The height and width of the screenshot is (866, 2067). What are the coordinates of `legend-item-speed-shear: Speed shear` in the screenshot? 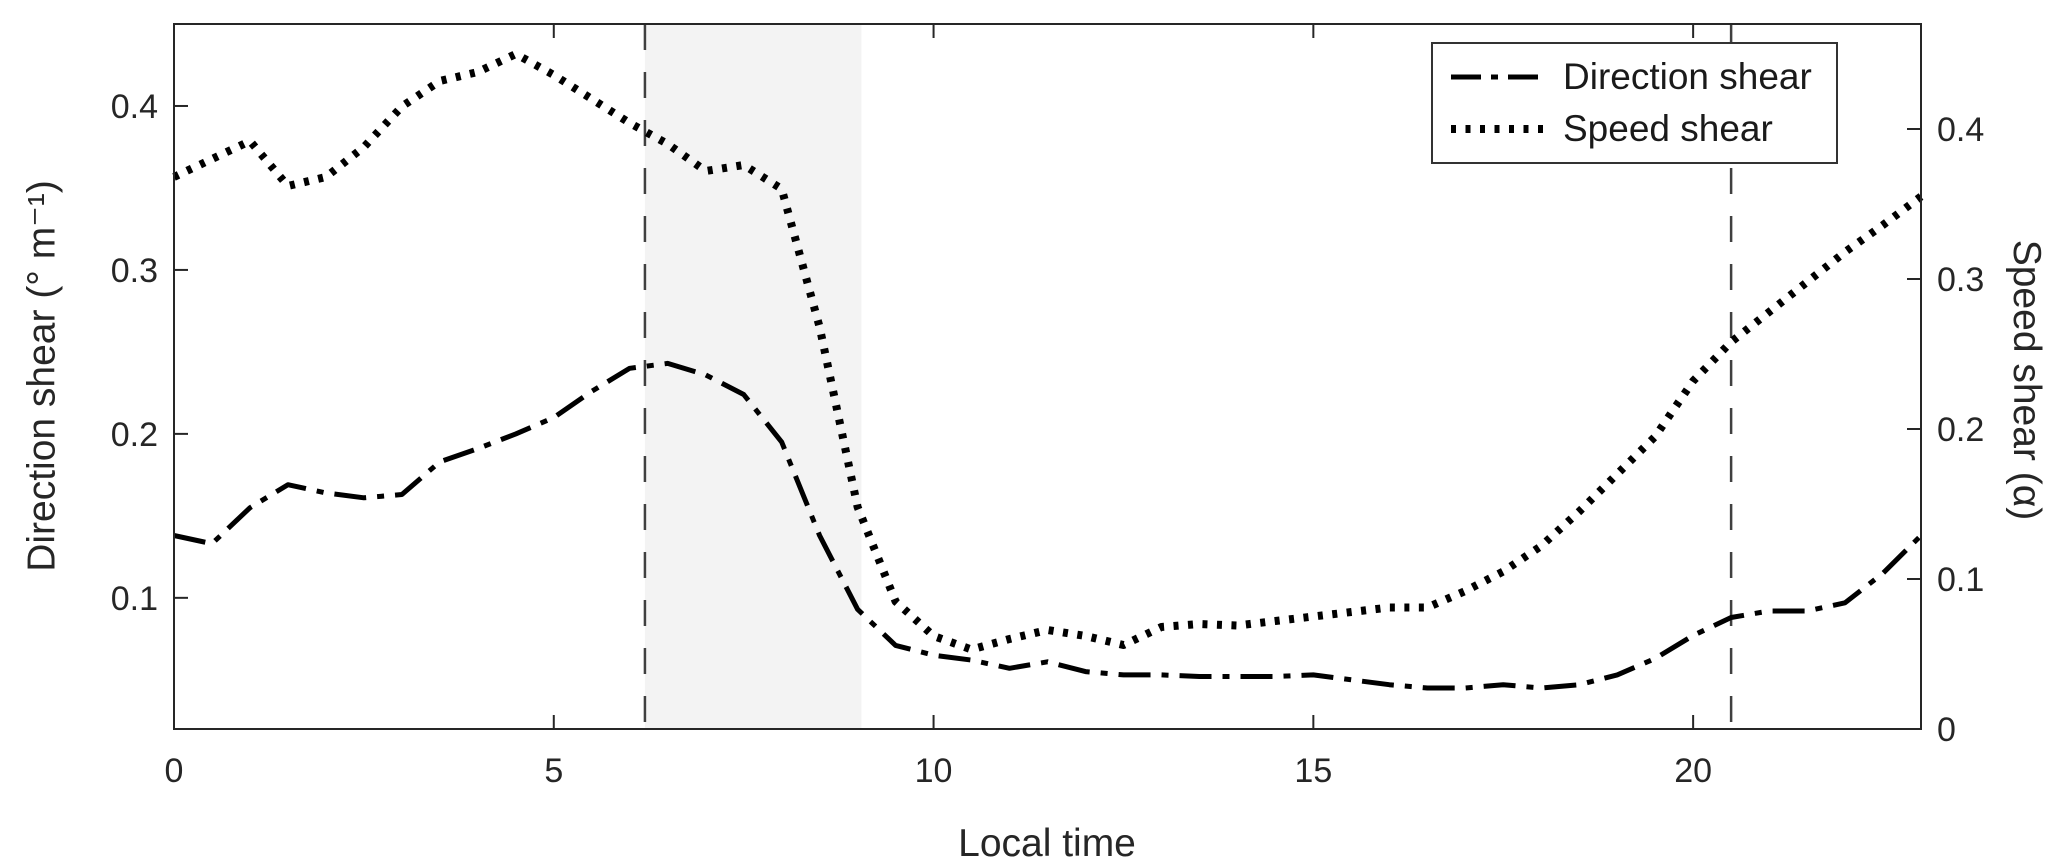 It's located at (1631, 129).